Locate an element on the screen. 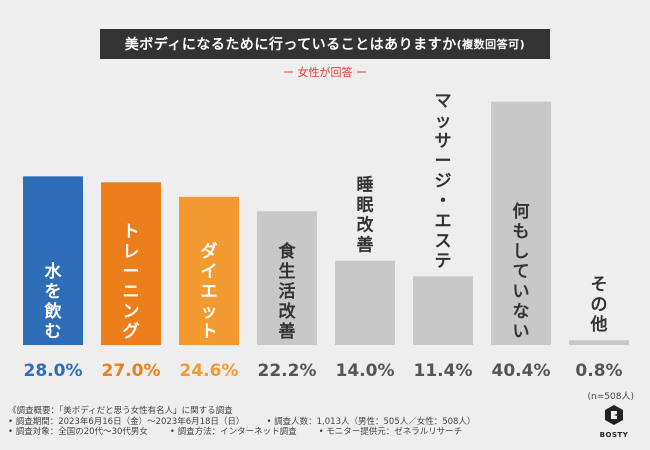 The image size is (650, 450). category-label-2: ダイエット is located at coordinates (209, 291).